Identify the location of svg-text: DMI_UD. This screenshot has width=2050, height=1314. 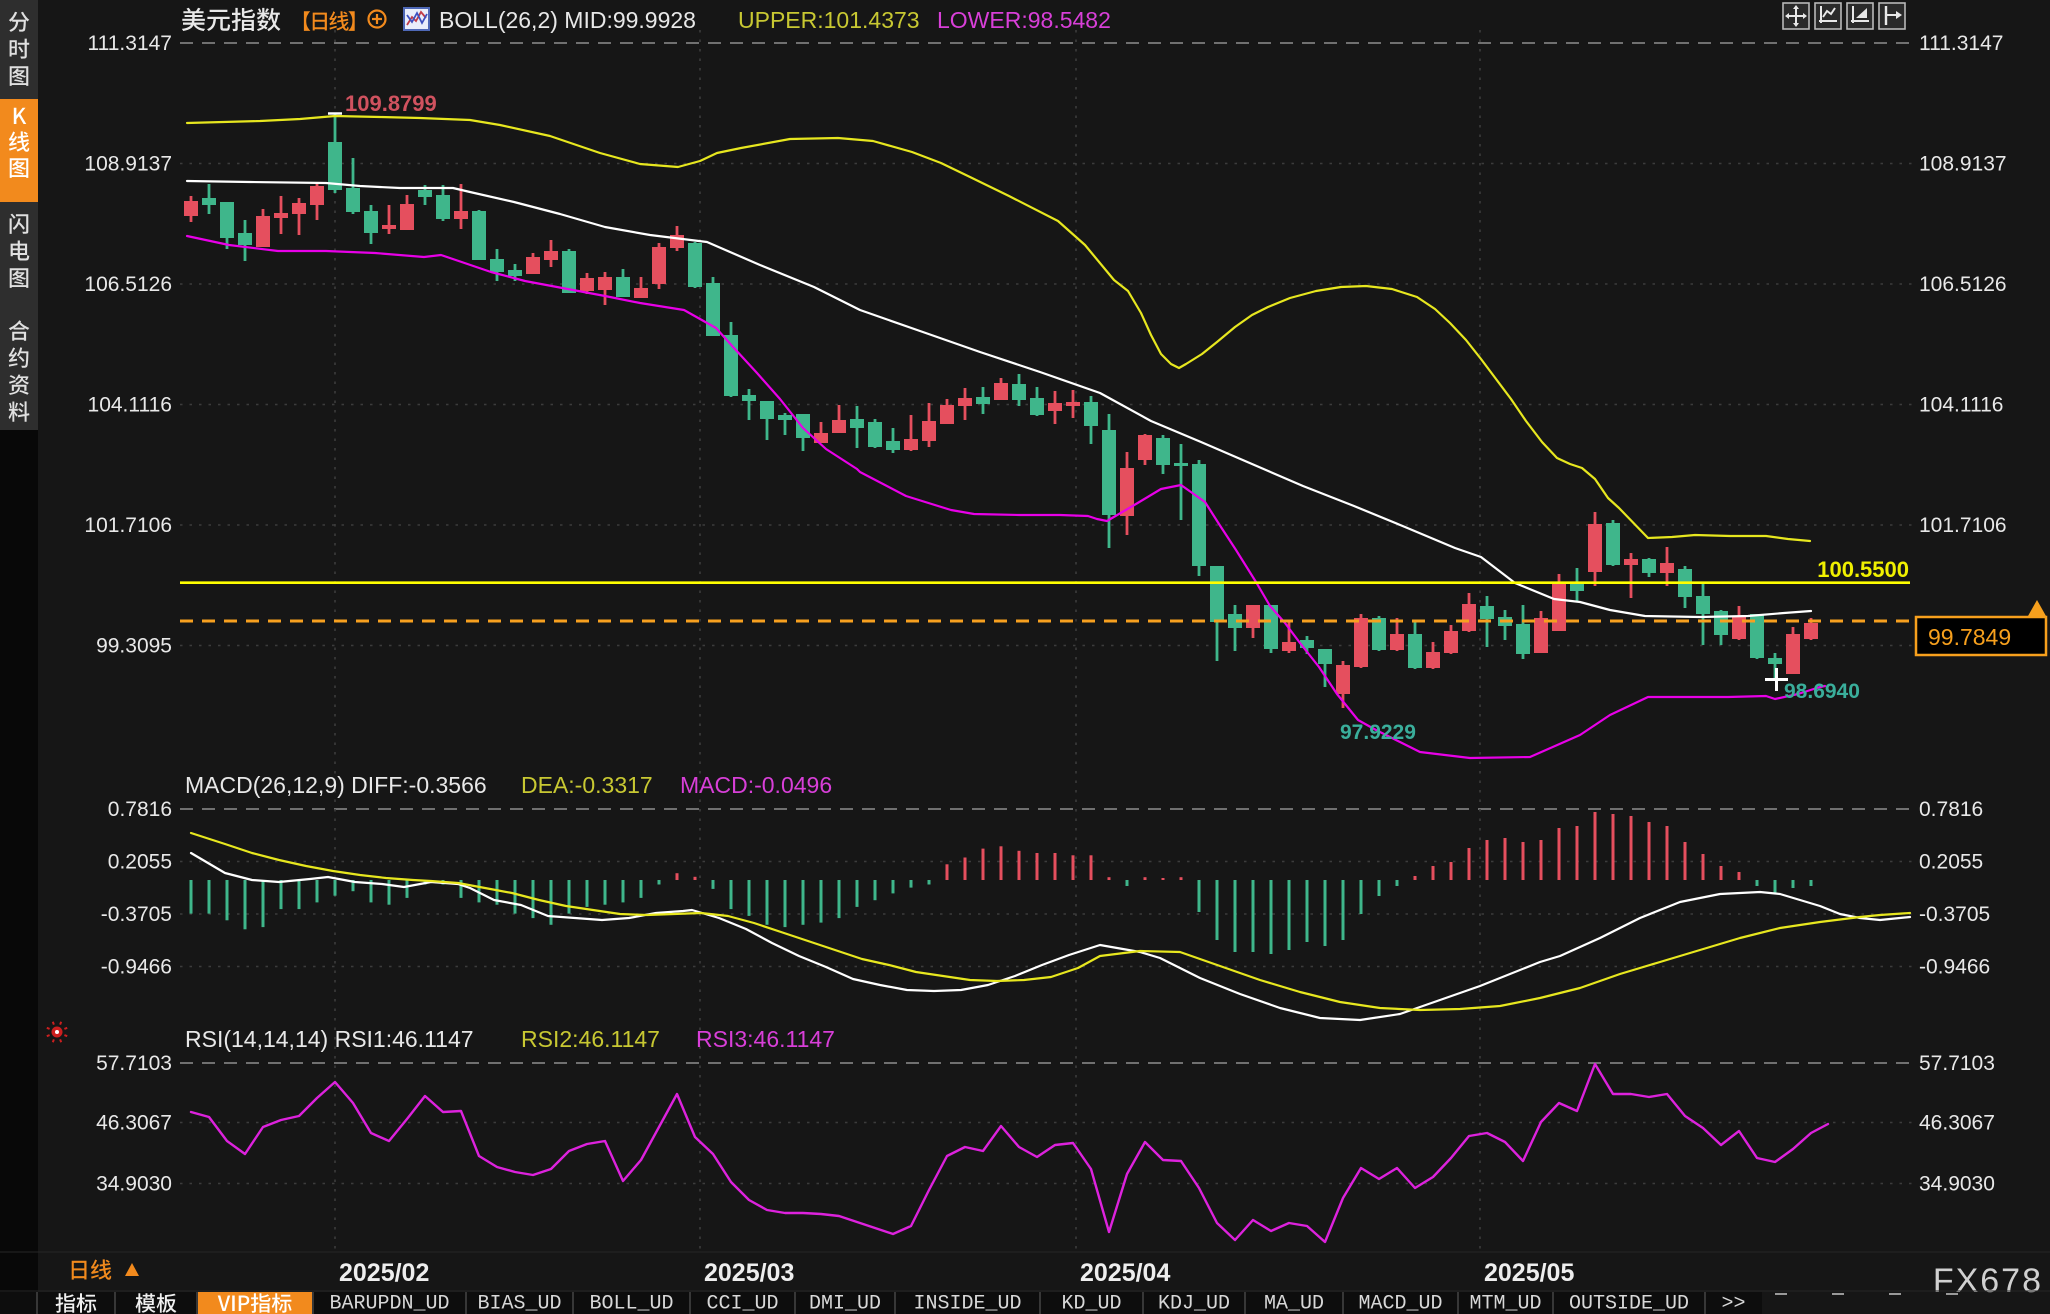
(845, 1303).